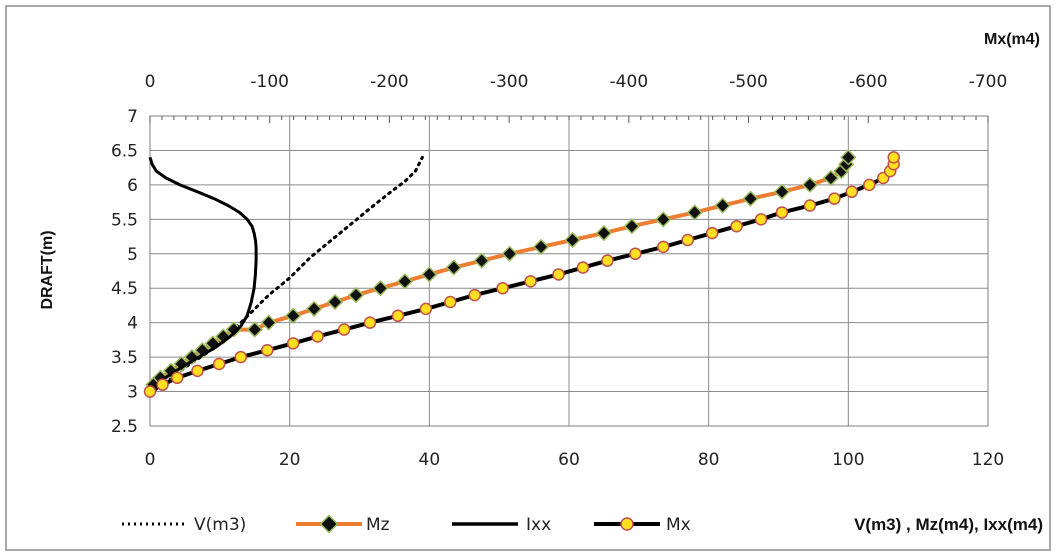 The height and width of the screenshot is (558, 1057). Describe the element at coordinates (290, 460) in the screenshot. I see `x-bottom-tick-label-1: 20` at that location.